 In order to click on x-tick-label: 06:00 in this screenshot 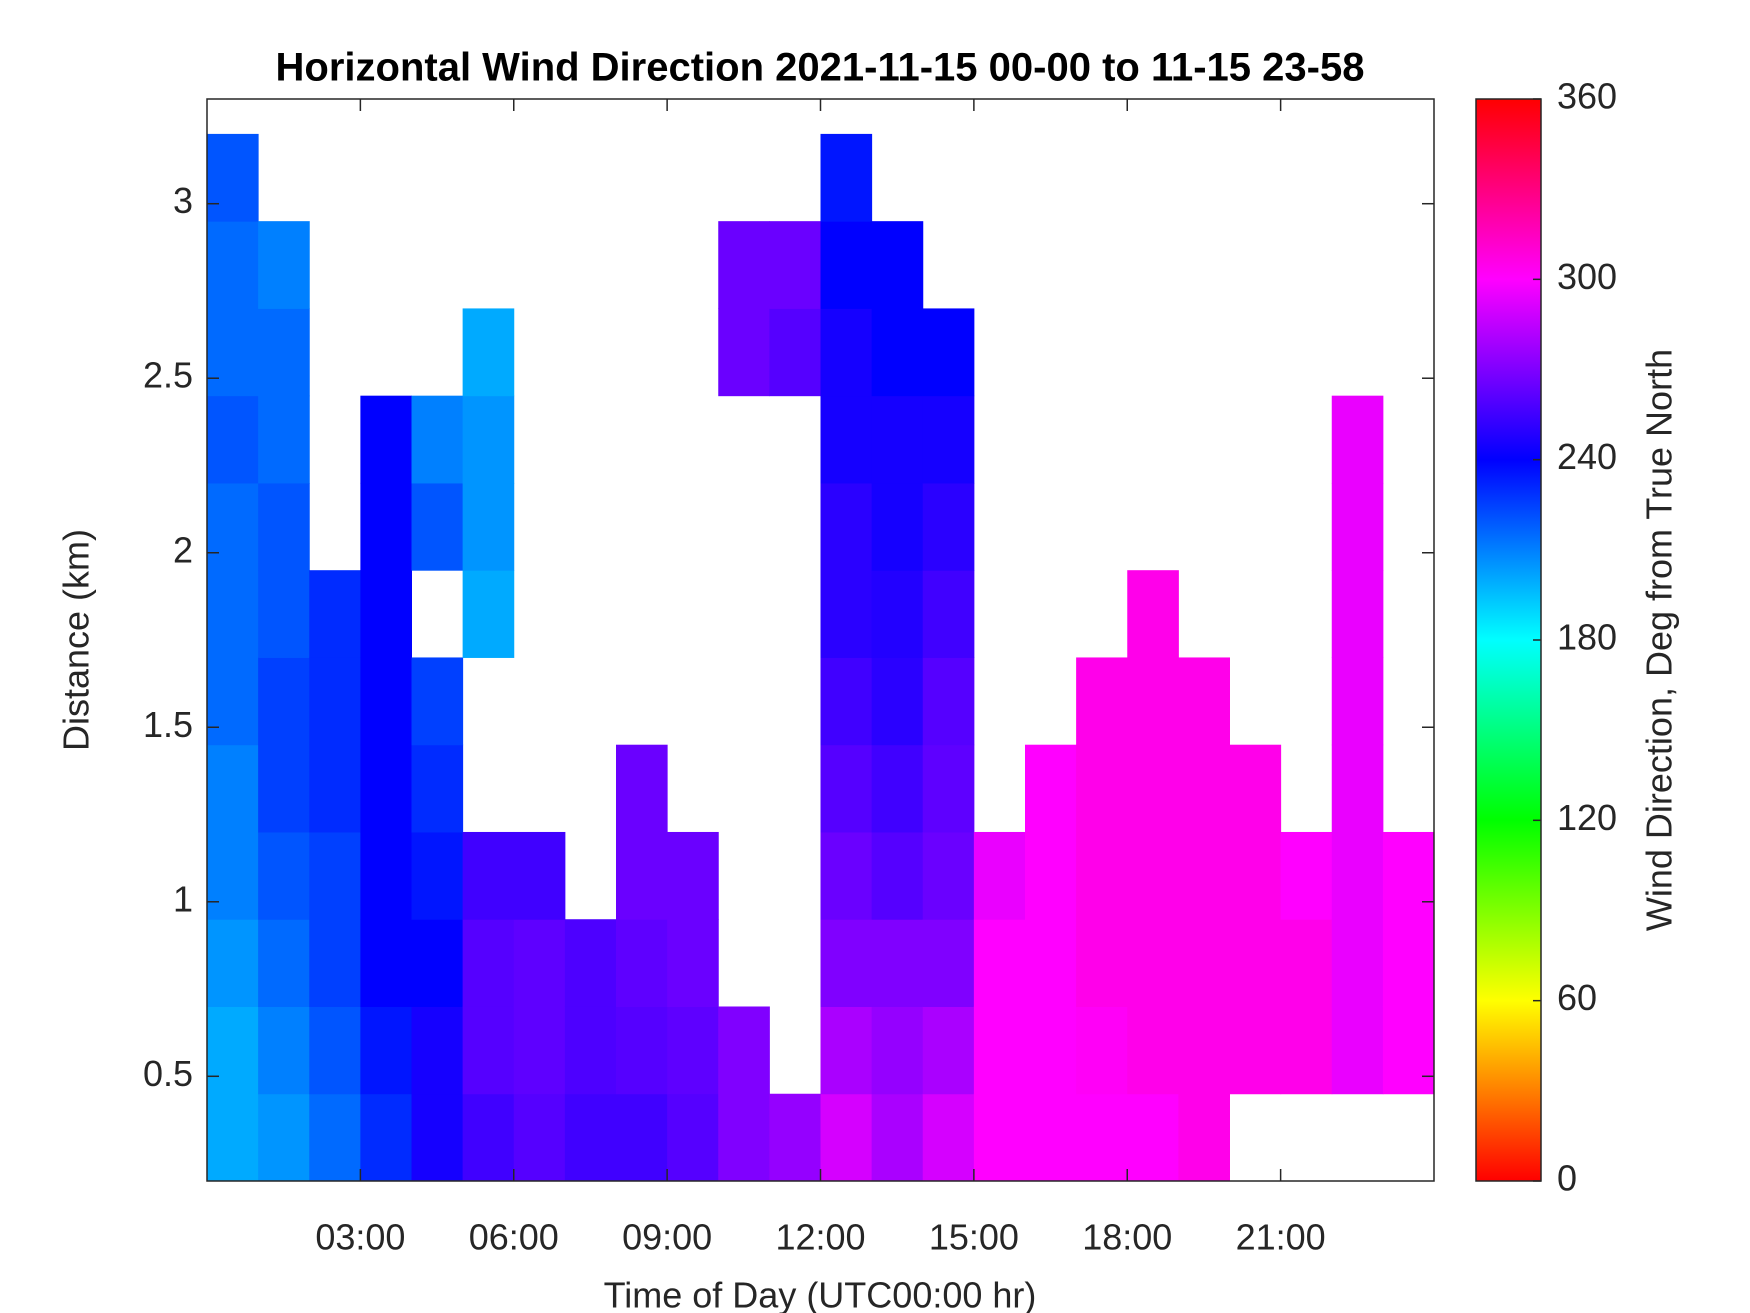, I will do `click(514, 1237)`.